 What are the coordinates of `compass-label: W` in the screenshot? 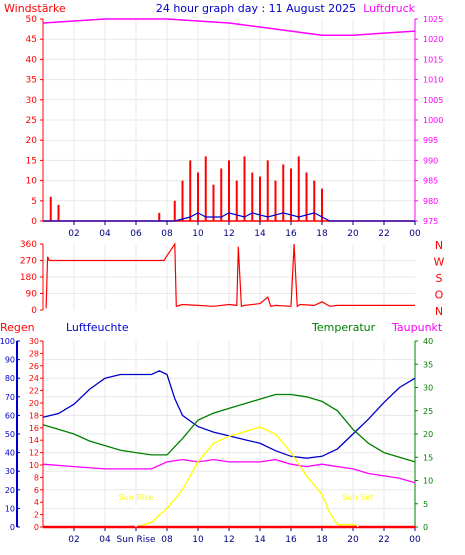 It's located at (439, 262).